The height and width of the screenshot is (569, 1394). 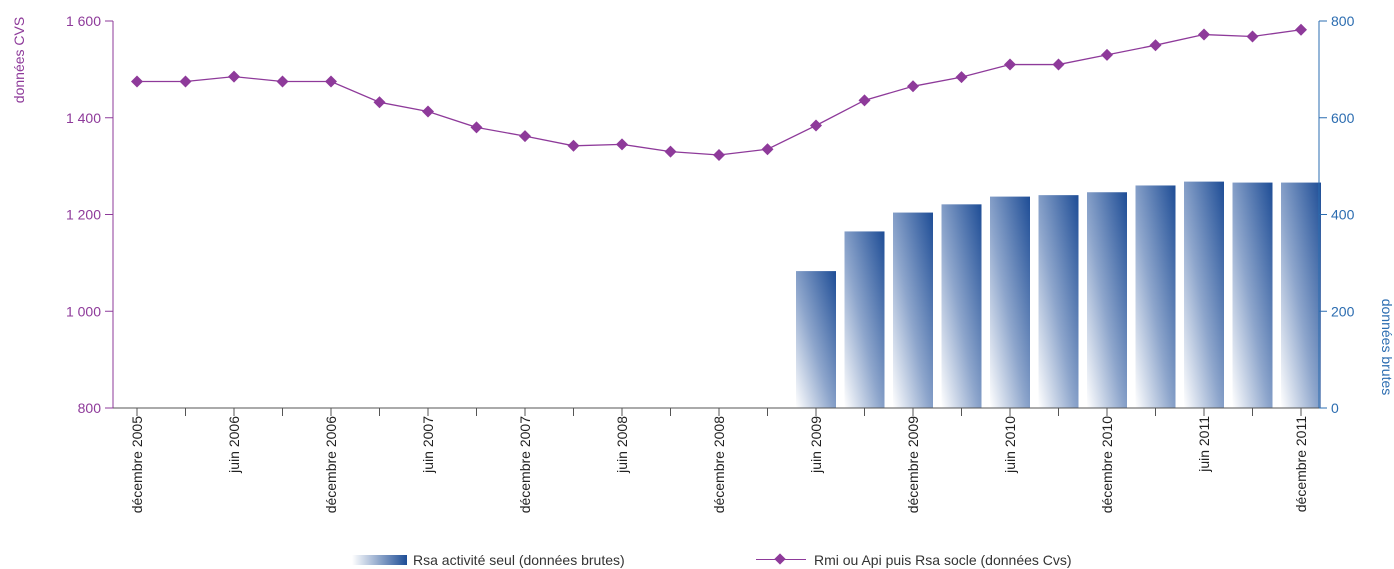 I want to click on x-tick-label: juin 2010, so click(x=1010, y=445).